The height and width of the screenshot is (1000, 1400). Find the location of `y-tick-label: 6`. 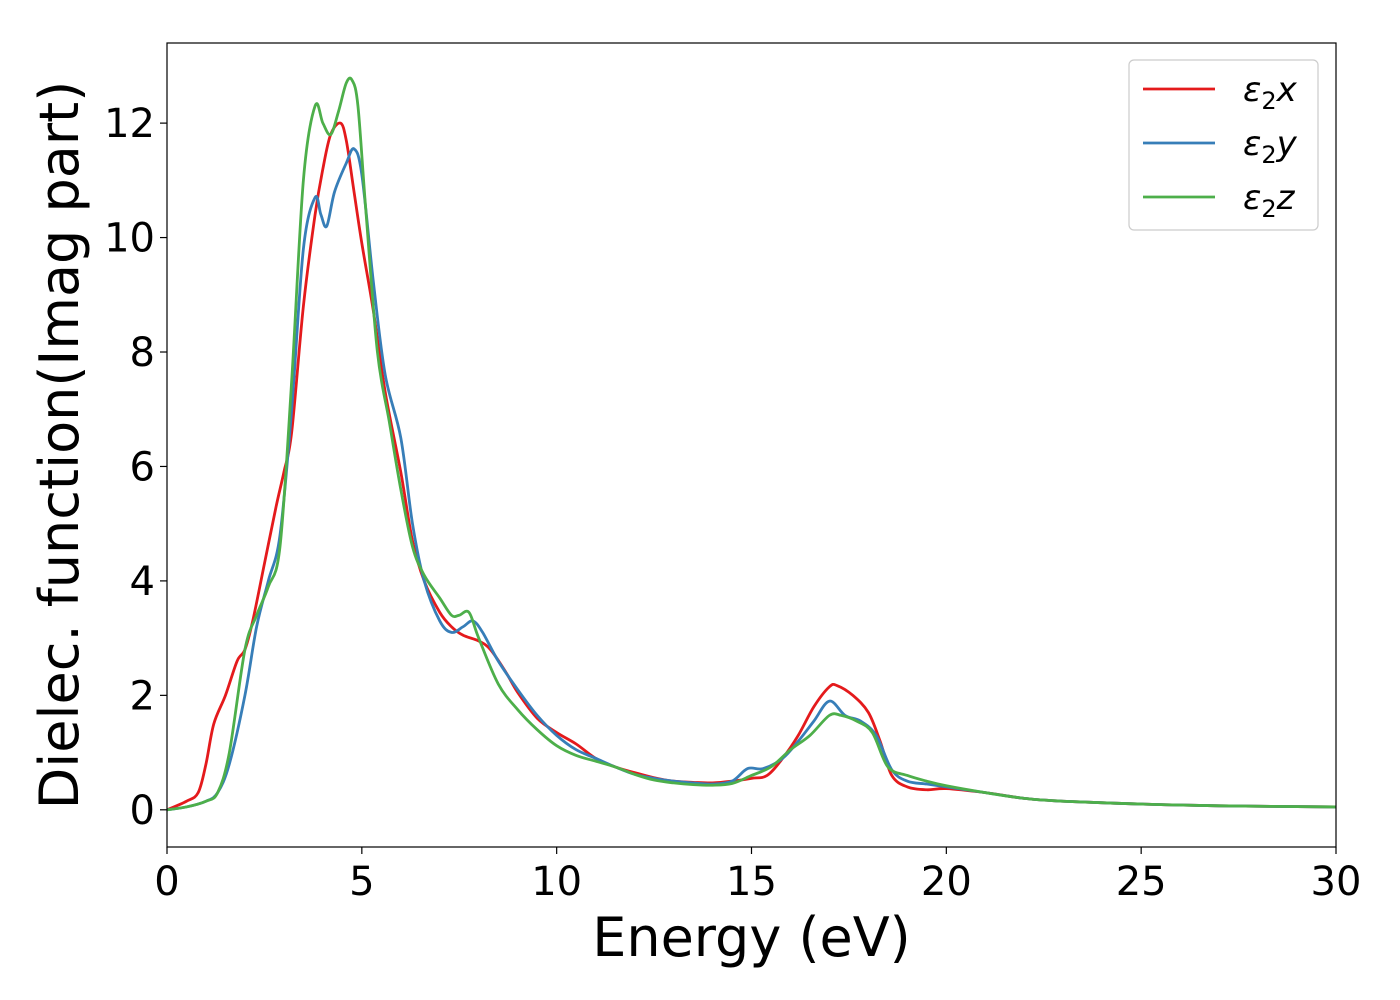

y-tick-label: 6 is located at coordinates (142, 467).